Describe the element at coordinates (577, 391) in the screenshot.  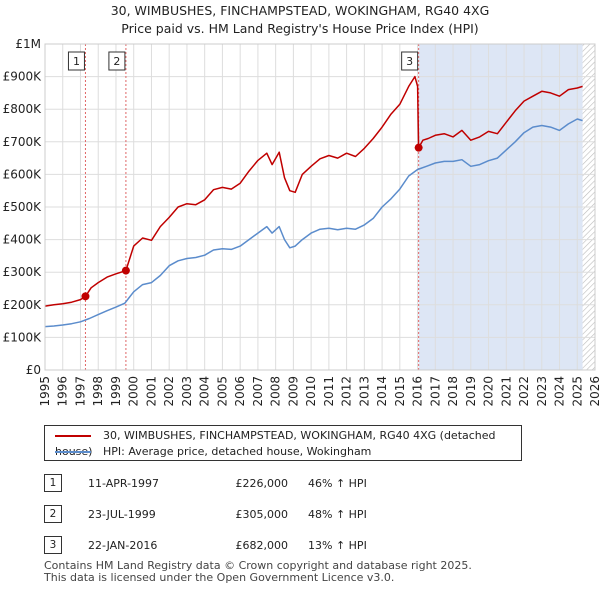
I see `x-tick-label: 2025` at that location.